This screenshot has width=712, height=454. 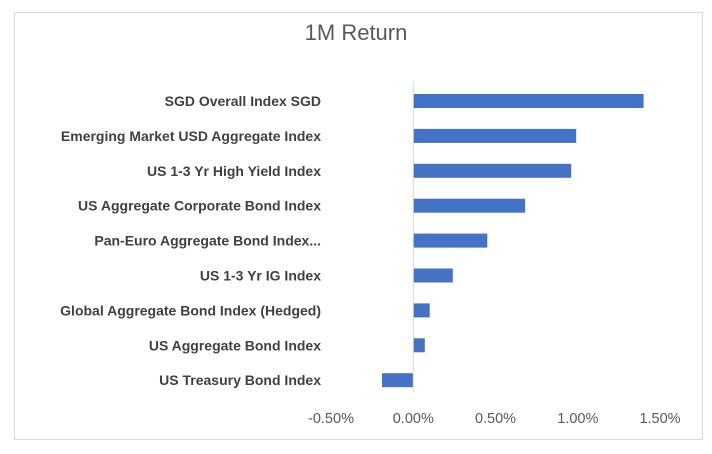 What do you see at coordinates (190, 310) in the screenshot?
I see `category-label-global-aggregate-bond-index-hedged: Global Aggregate Bond Index (Hedged)` at bounding box center [190, 310].